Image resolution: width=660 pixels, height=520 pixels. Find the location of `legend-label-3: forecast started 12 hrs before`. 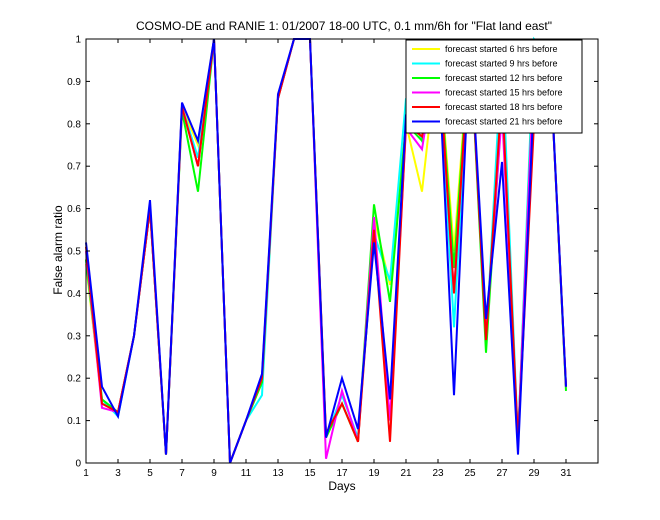

legend-label-3: forecast started 12 hrs before is located at coordinates (504, 78).